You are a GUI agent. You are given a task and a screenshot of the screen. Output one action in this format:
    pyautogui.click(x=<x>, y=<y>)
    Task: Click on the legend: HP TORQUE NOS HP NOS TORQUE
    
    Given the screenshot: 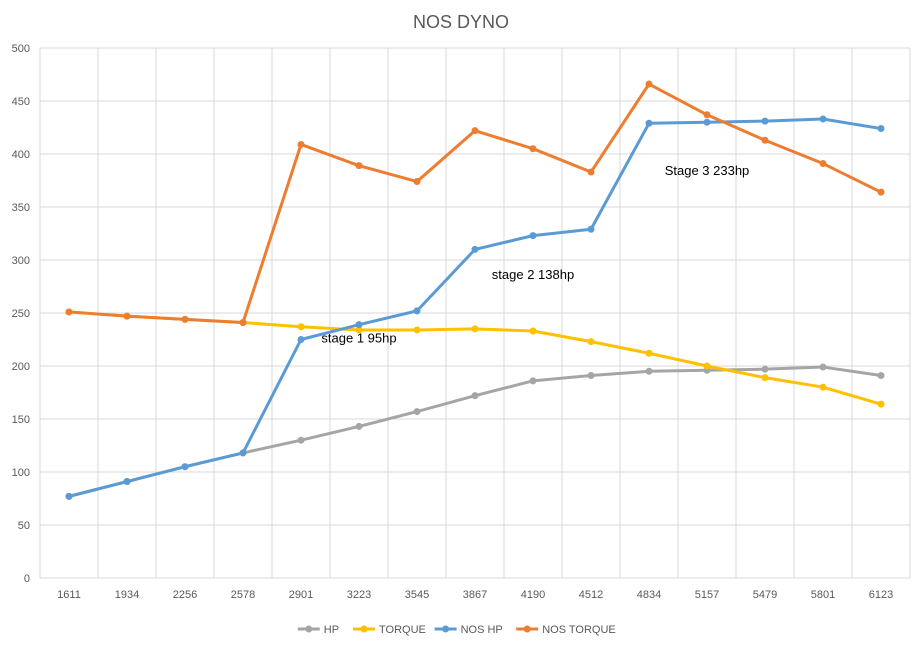 What is the action you would take?
    pyautogui.click(x=456, y=630)
    